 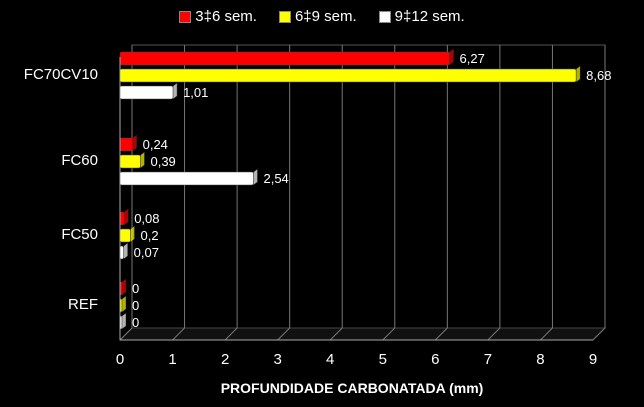 I want to click on x-axis-title: PROFUNDIDADE CARBONATADA (mm), so click(x=352, y=388).